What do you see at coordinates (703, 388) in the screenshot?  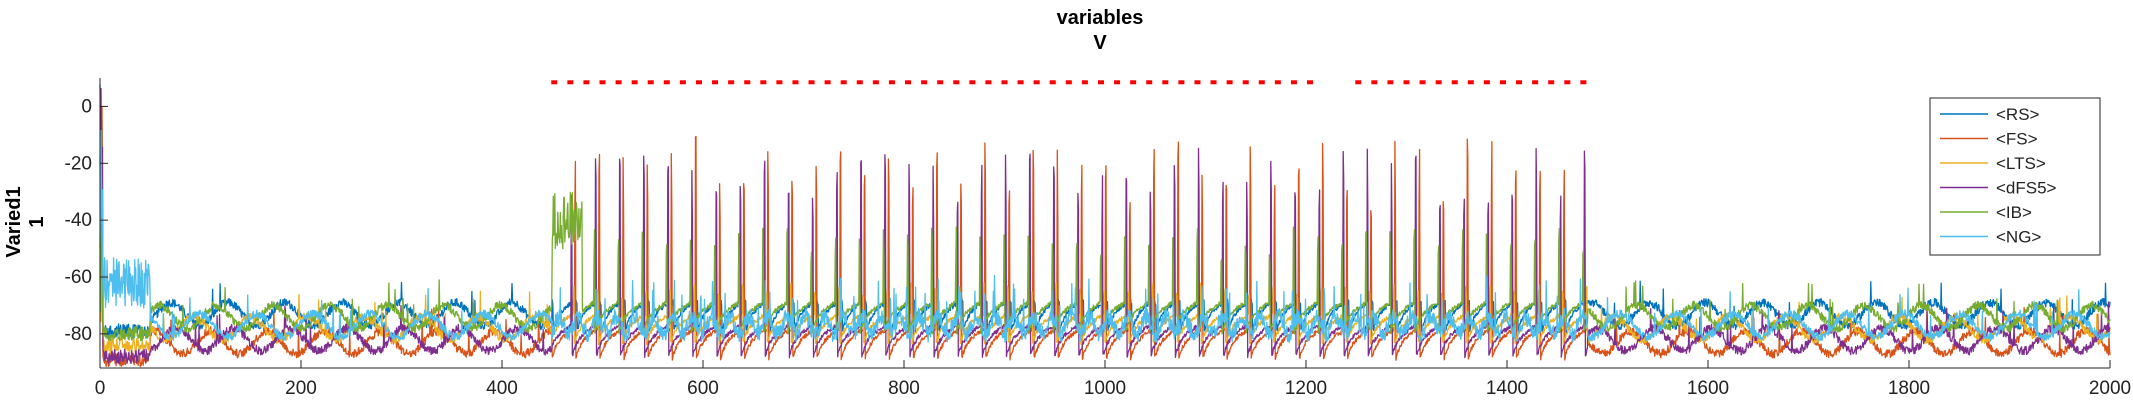 I see `x-tick-label: 600` at bounding box center [703, 388].